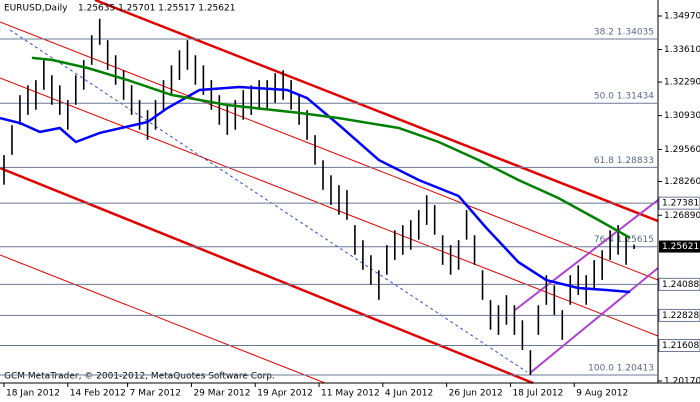 The image size is (700, 402). I want to click on x-tick-label: 18 Jan 2012, so click(33, 394).